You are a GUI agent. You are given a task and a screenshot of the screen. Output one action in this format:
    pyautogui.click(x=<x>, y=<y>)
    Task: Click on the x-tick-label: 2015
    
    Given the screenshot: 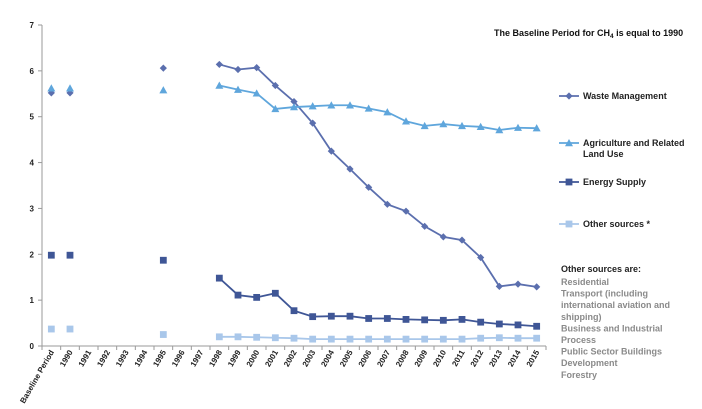 What is the action you would take?
    pyautogui.click(x=533, y=358)
    